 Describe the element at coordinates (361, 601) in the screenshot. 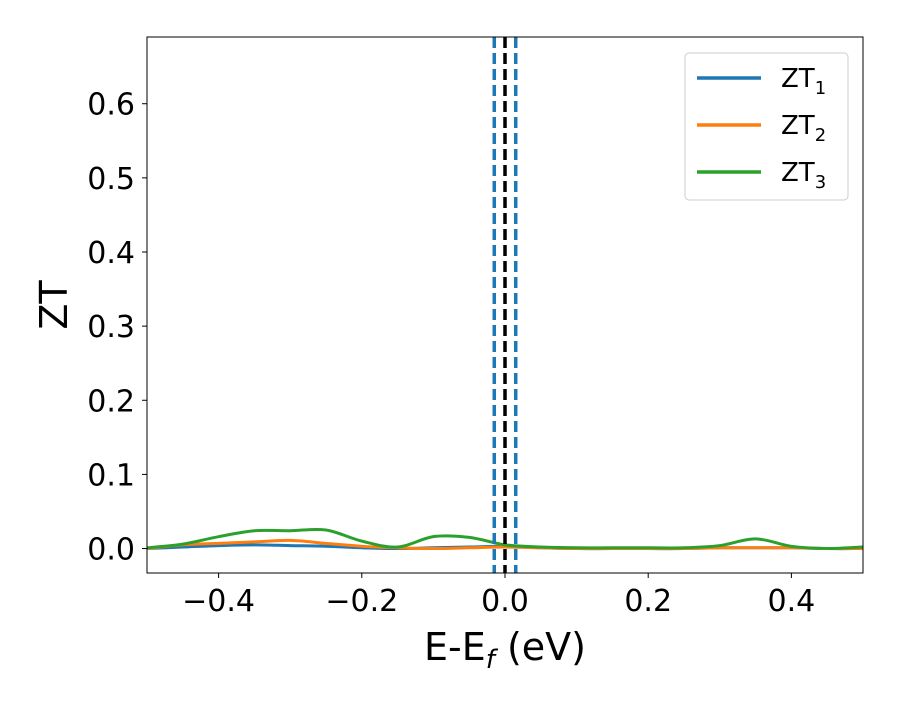

I see `x-tick-label: −0.2` at that location.